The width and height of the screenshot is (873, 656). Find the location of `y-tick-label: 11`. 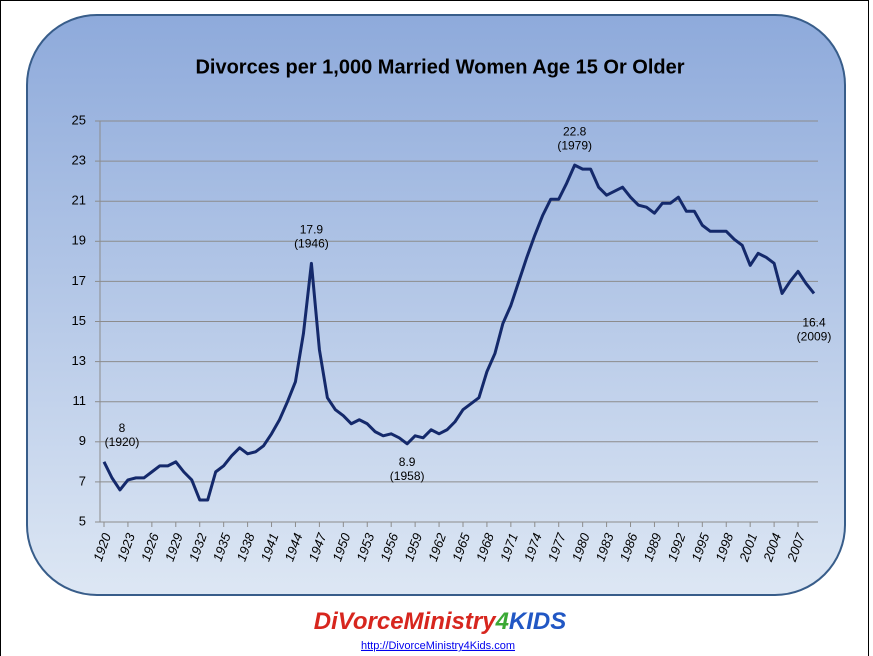

y-tick-label: 11 is located at coordinates (80, 400).